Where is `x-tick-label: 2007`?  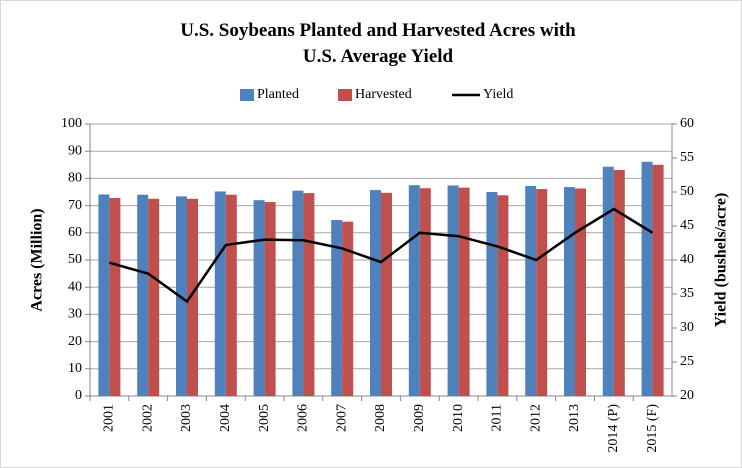
x-tick-label: 2007 is located at coordinates (341, 418).